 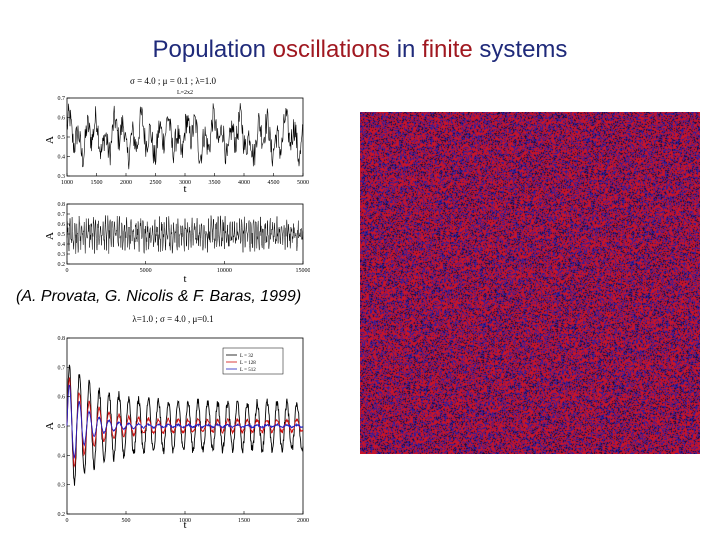 I want to click on x-ticks: 0 500 1000 1500 2000, so click(x=187, y=517).